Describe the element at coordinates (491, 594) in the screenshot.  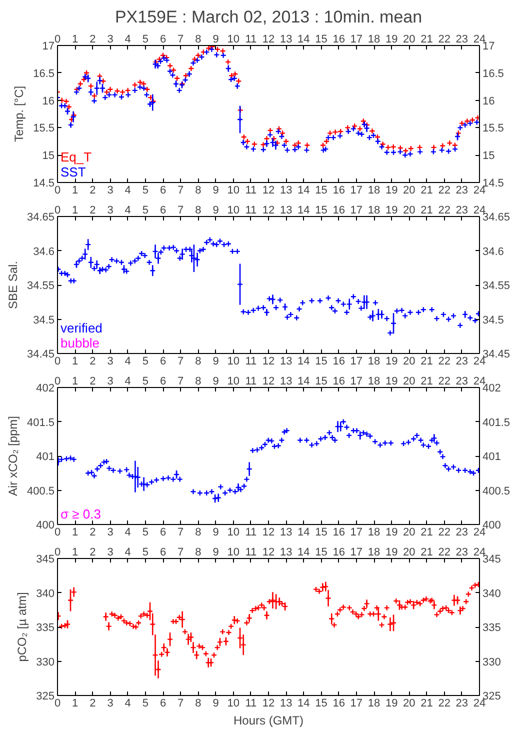
I see `y2-tick-label: 340` at that location.